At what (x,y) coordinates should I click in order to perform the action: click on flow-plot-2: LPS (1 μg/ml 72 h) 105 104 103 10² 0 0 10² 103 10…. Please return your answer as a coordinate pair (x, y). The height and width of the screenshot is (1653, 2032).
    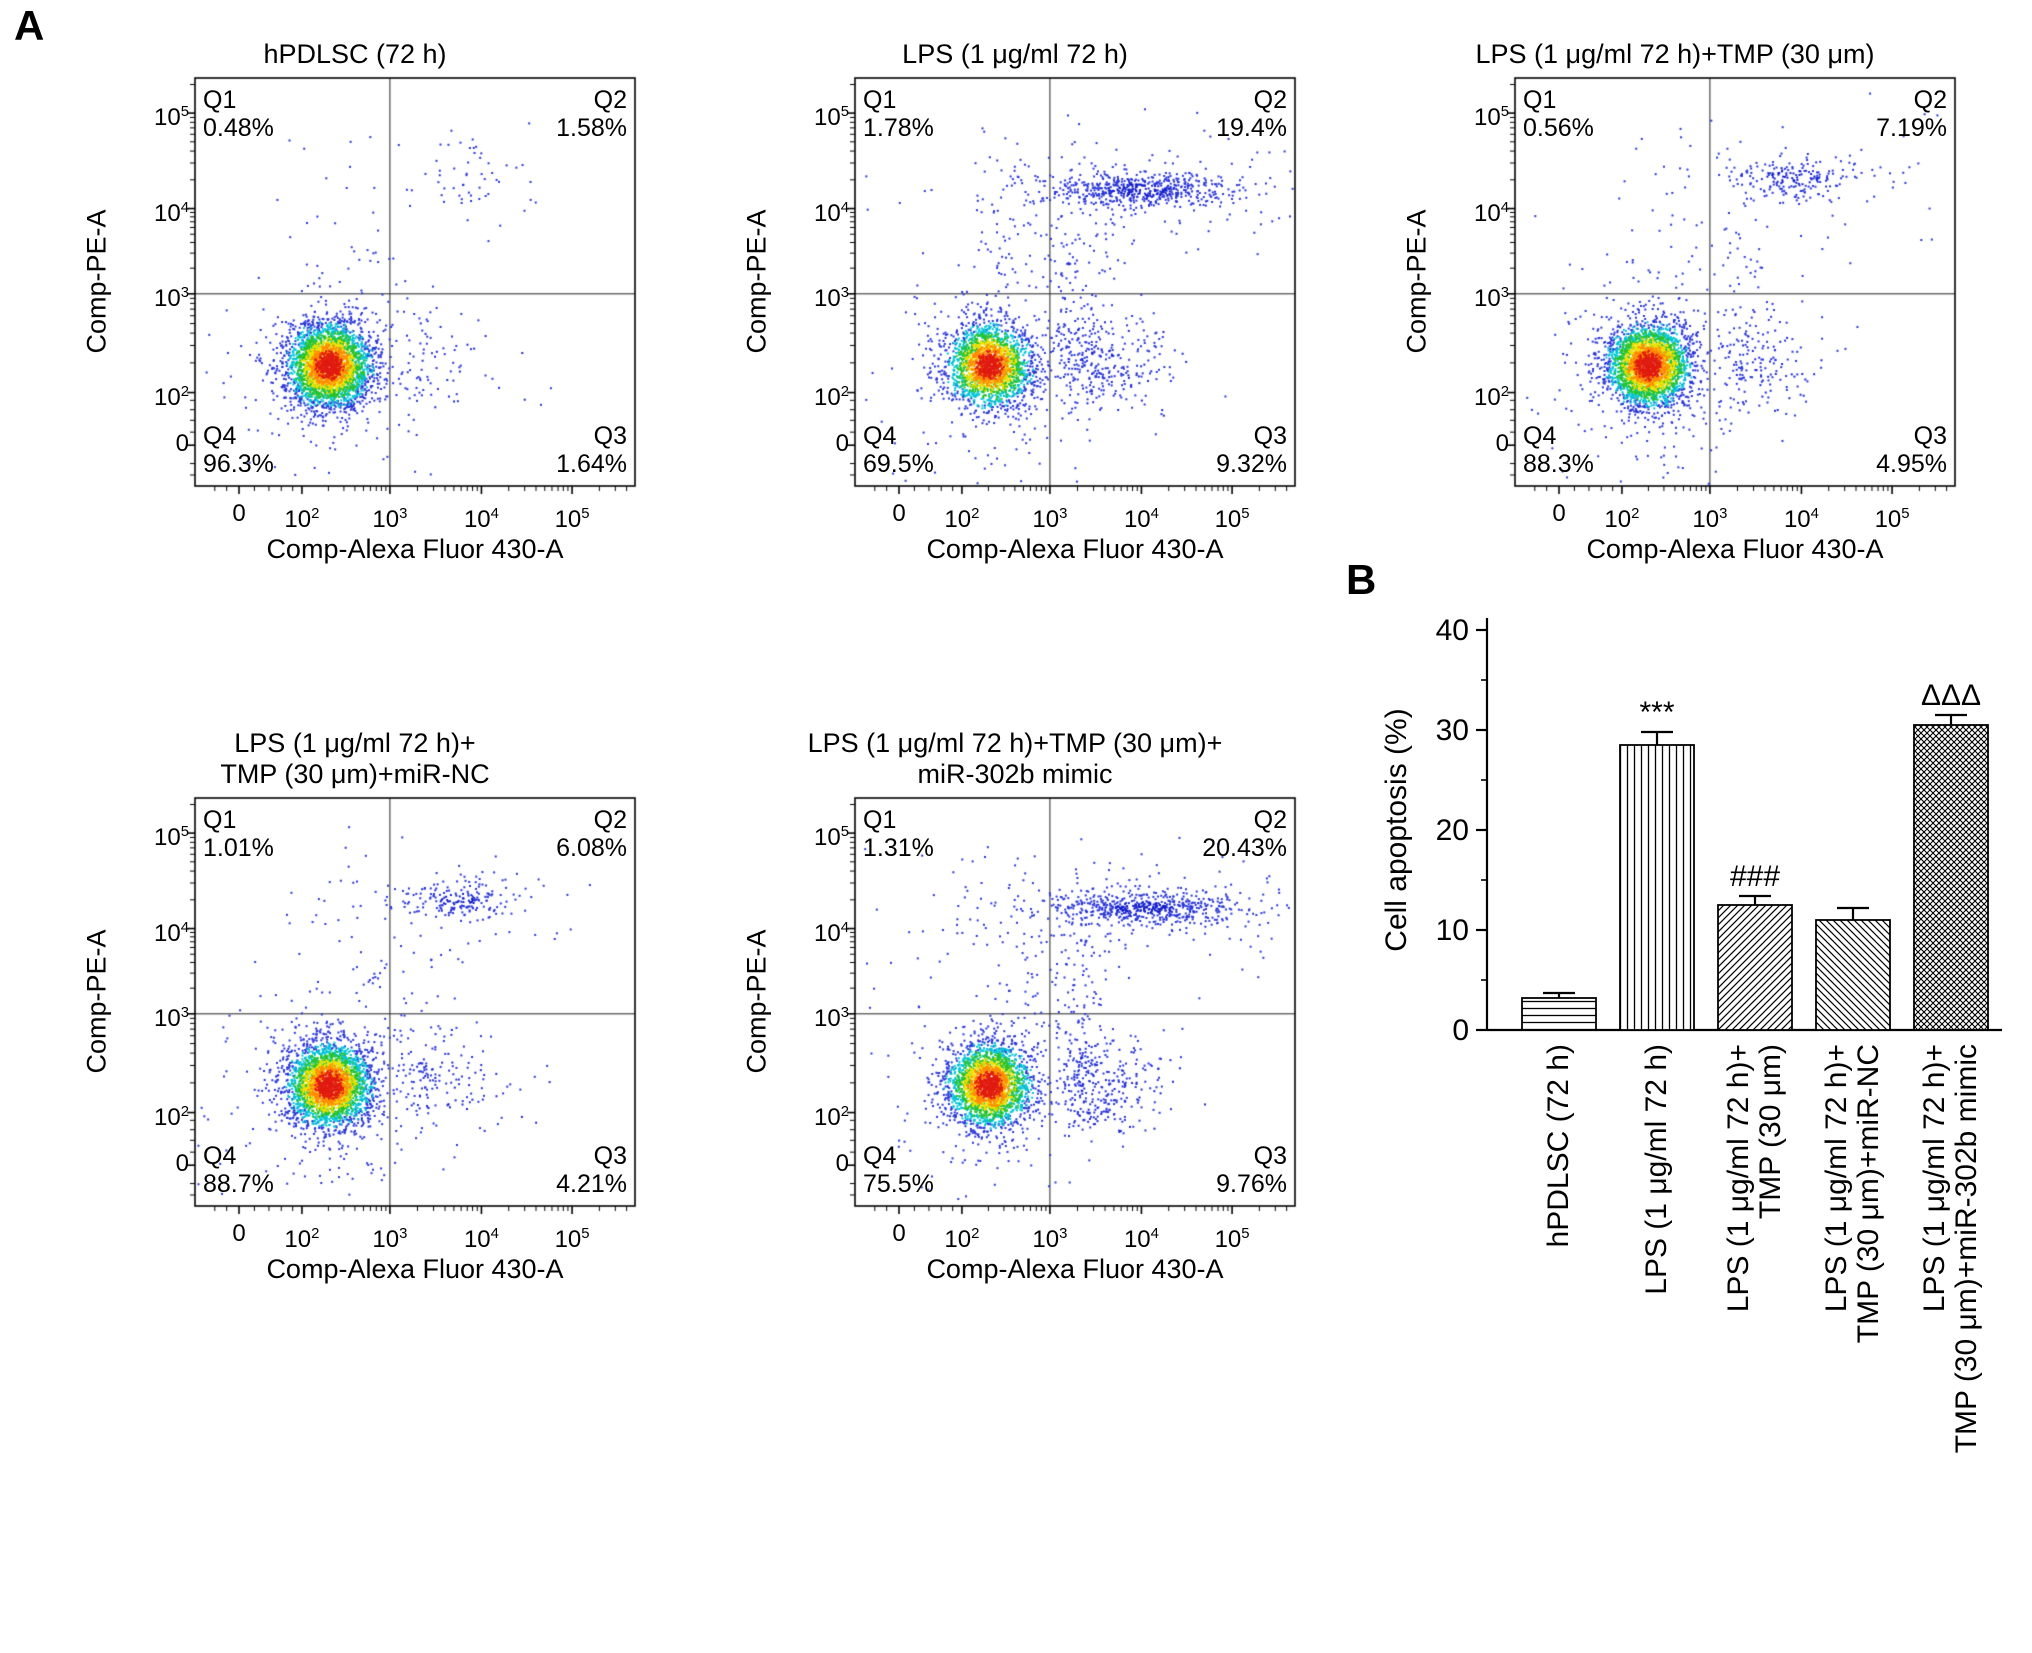
    Looking at the image, I should click on (1015, 295).